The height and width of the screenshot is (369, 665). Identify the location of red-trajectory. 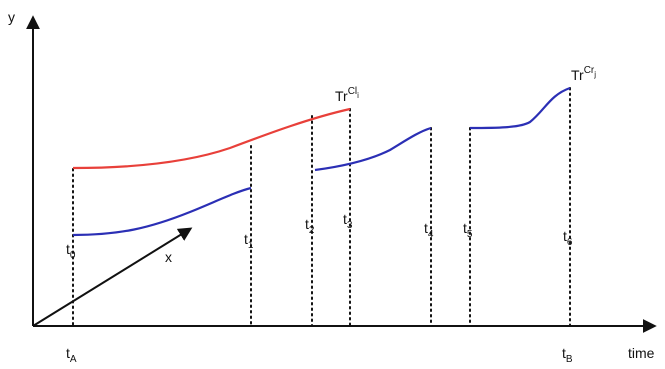
(211, 138).